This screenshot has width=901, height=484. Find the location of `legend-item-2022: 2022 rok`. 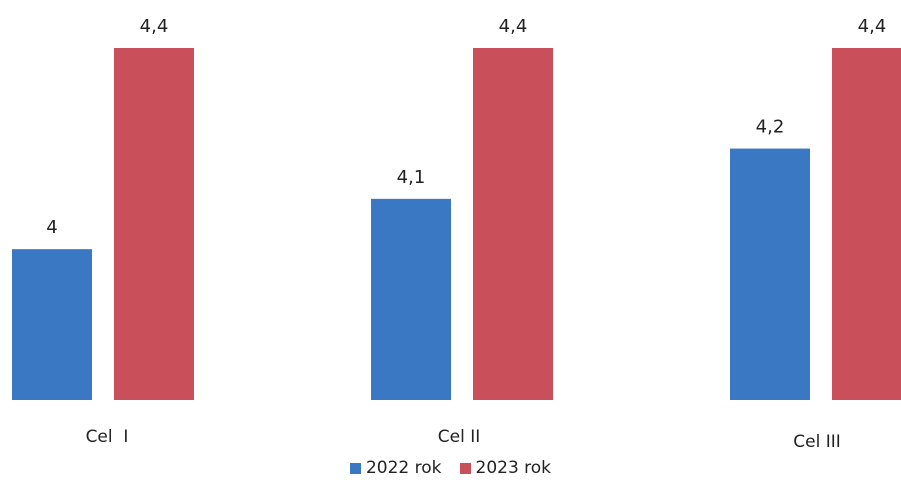

legend-item-2022: 2022 rok is located at coordinates (395, 468).